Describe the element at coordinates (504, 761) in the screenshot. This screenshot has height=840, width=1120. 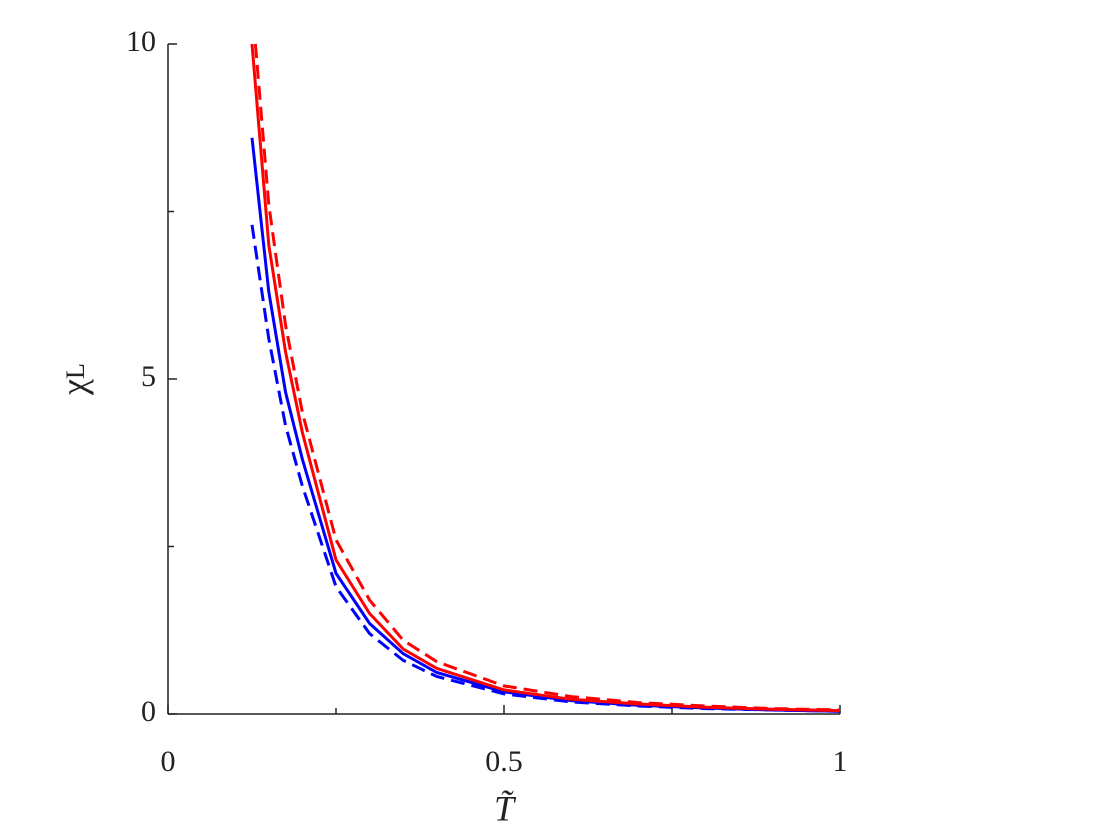
I see `x-tick-label: 0.5` at that location.